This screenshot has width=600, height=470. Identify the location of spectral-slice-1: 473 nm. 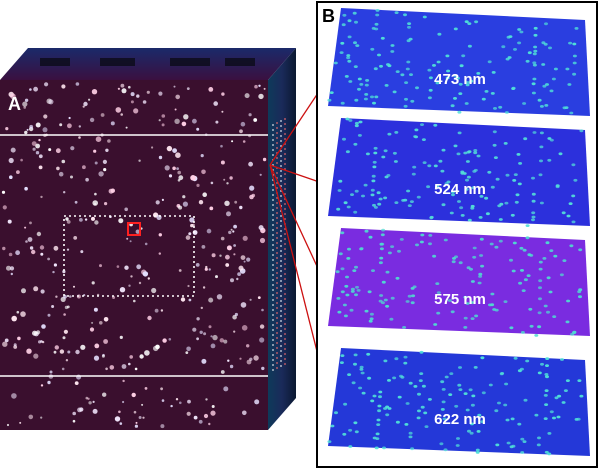
(458, 62).